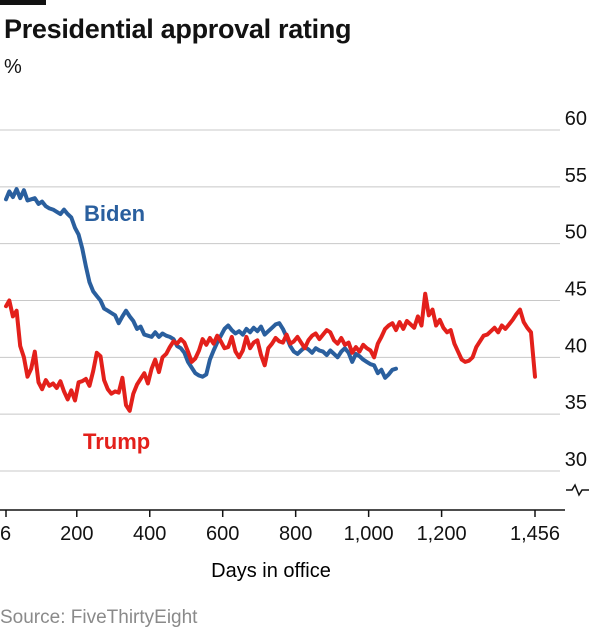  Describe the element at coordinates (577, 490) in the screenshot. I see `axis-break-icon` at that location.